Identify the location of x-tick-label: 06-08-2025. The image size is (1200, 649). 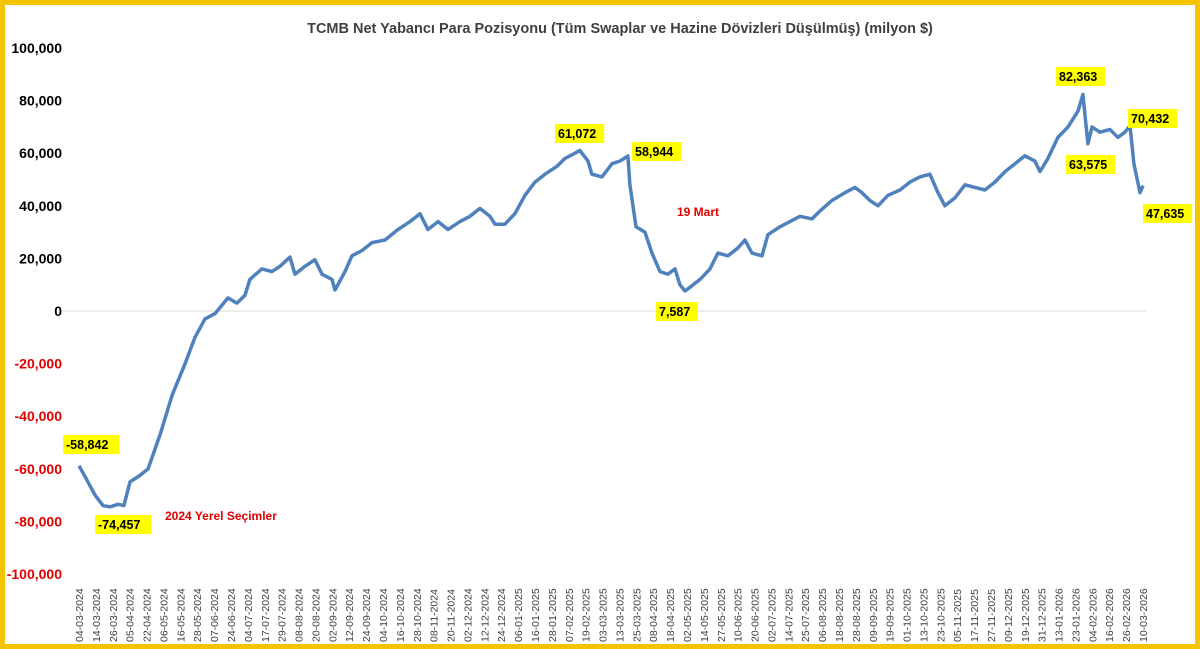
(823, 615).